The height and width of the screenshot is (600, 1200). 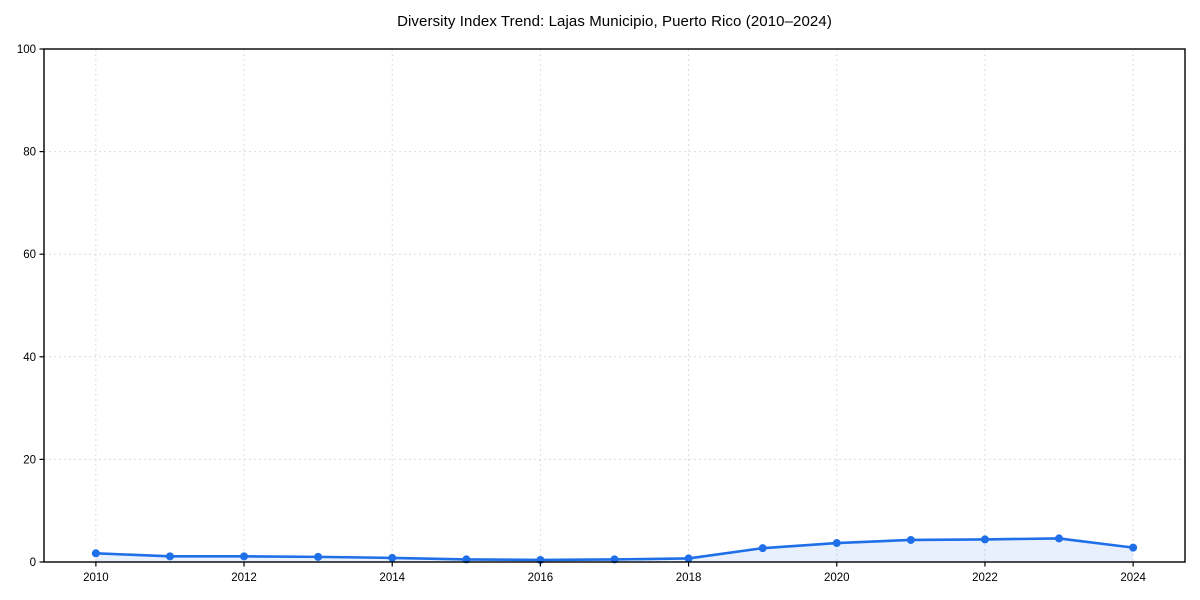 I want to click on y-tick-label: 100, so click(x=26, y=50).